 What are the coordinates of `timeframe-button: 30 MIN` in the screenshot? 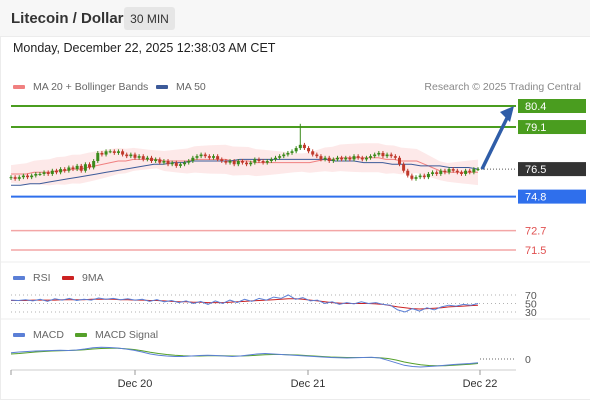 It's located at (149, 18).